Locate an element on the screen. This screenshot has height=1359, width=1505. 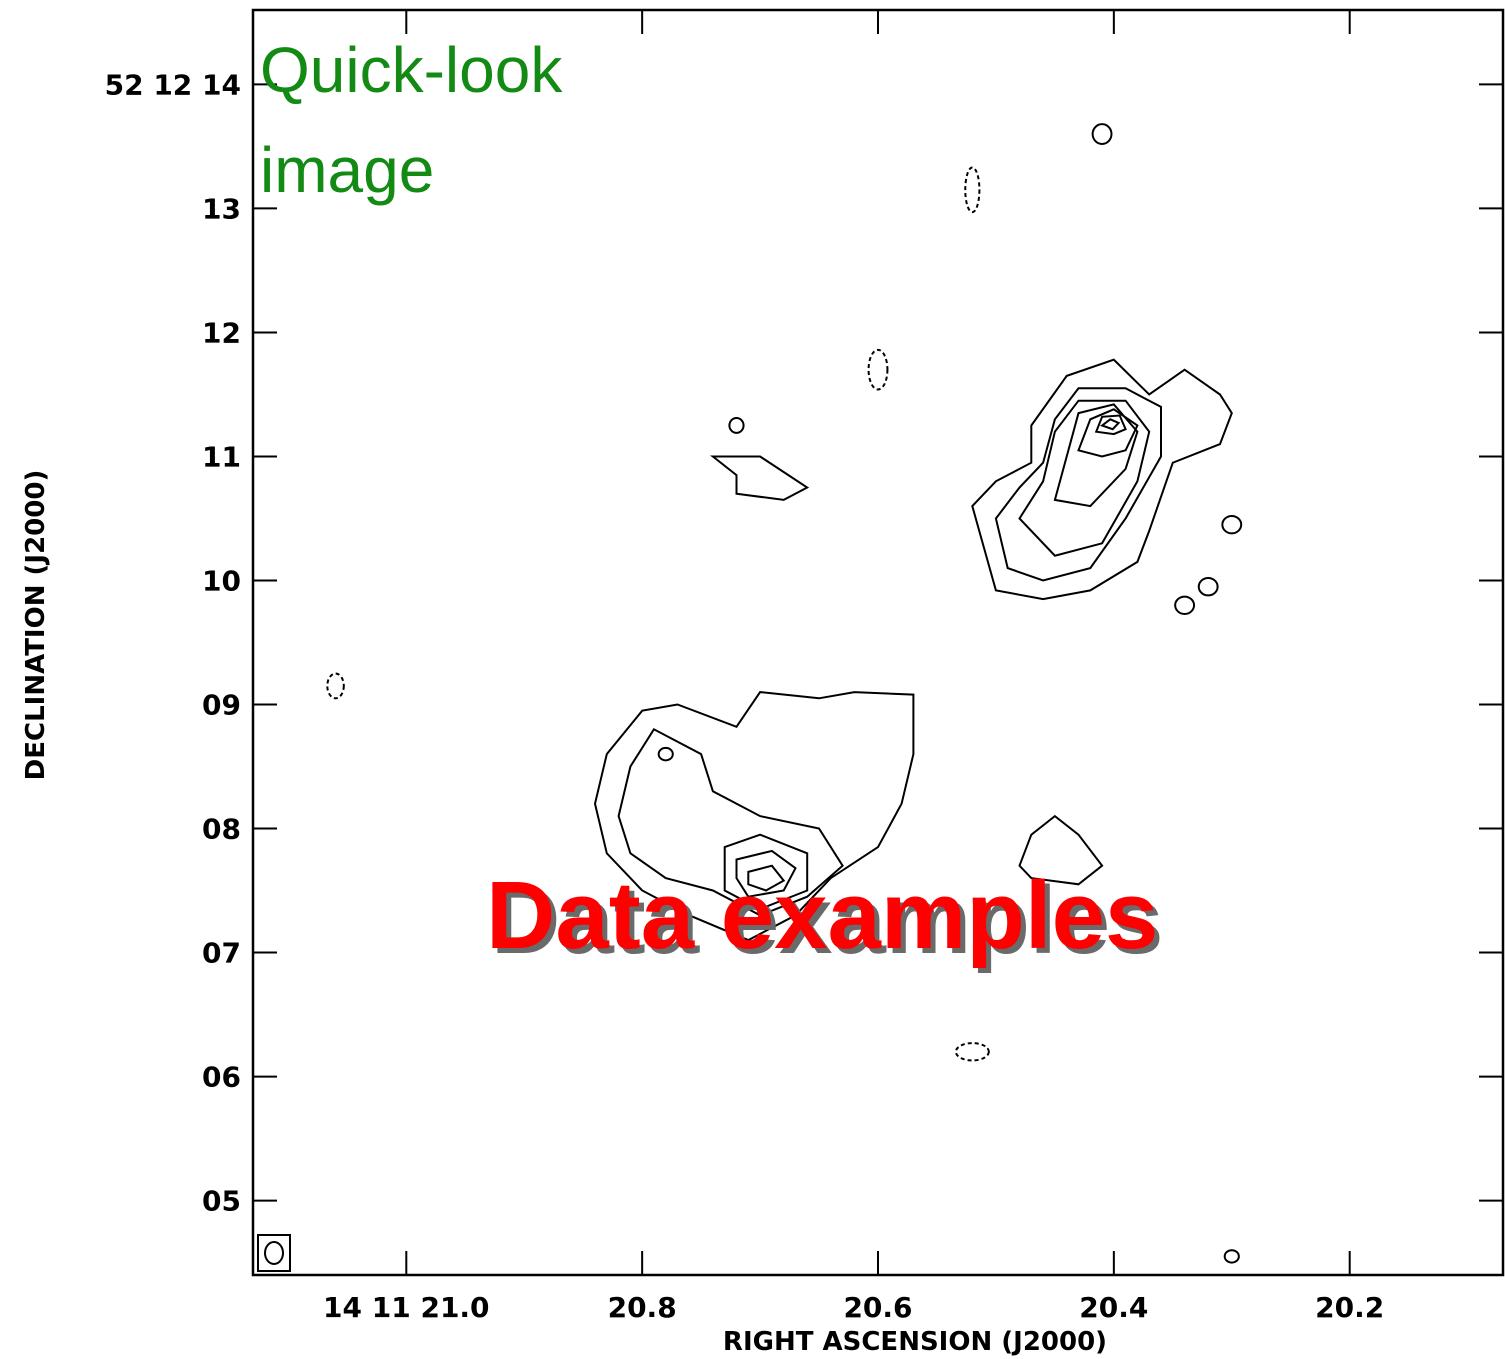
x-tick-label-2: 20.6 is located at coordinates (877, 1307).